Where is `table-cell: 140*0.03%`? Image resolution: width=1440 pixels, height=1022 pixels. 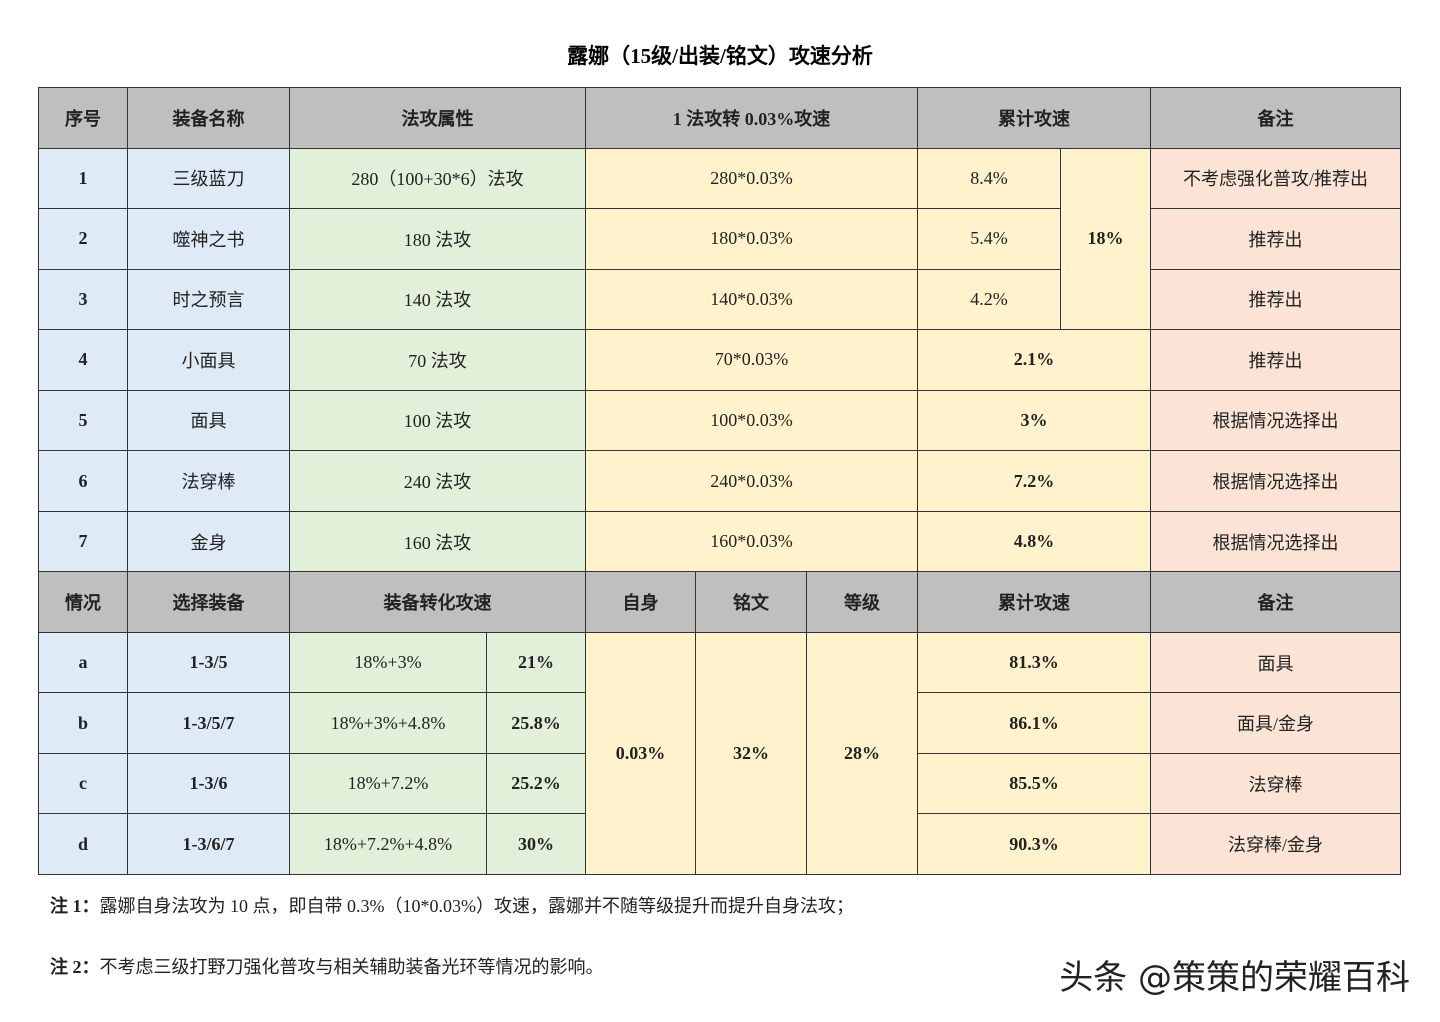
table-cell: 140*0.03% is located at coordinates (751, 299).